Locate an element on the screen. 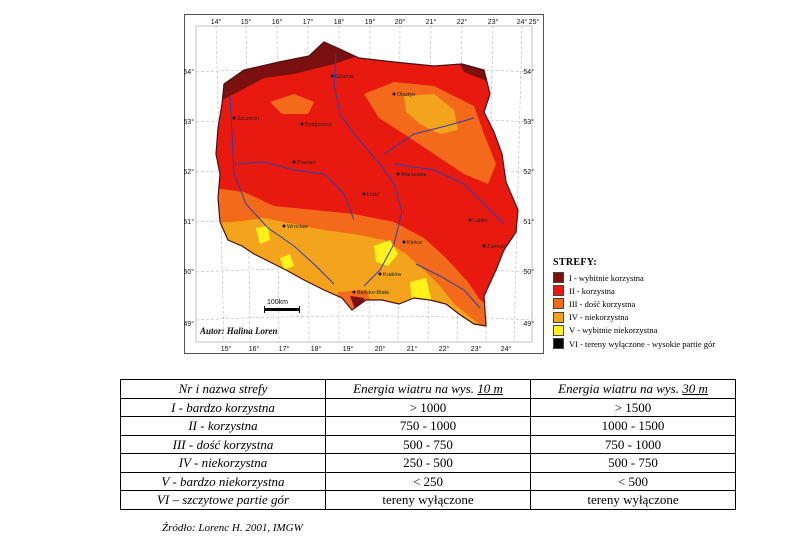 The height and width of the screenshot is (545, 800). longitude-tick-bottom: 18° is located at coordinates (316, 349).